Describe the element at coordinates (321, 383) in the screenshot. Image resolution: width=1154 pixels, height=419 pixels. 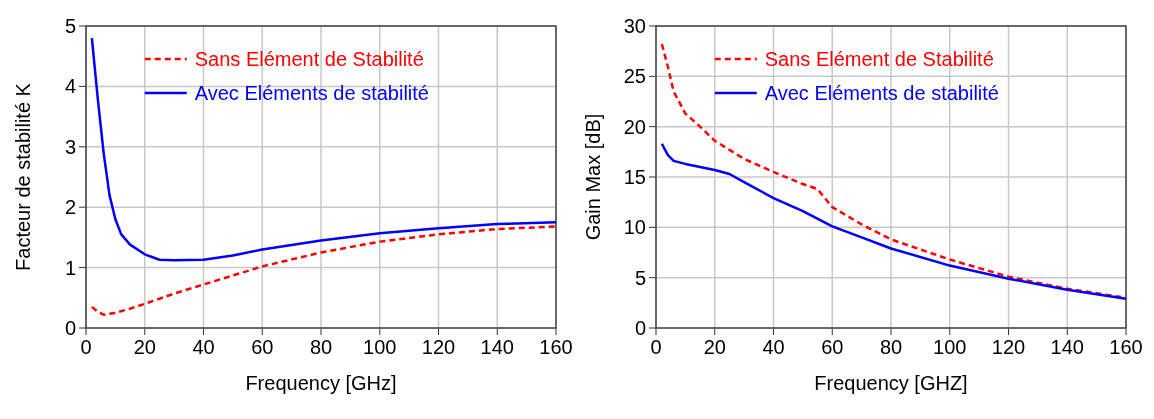
I see `x-axis-title: Frequency [GHz]` at that location.